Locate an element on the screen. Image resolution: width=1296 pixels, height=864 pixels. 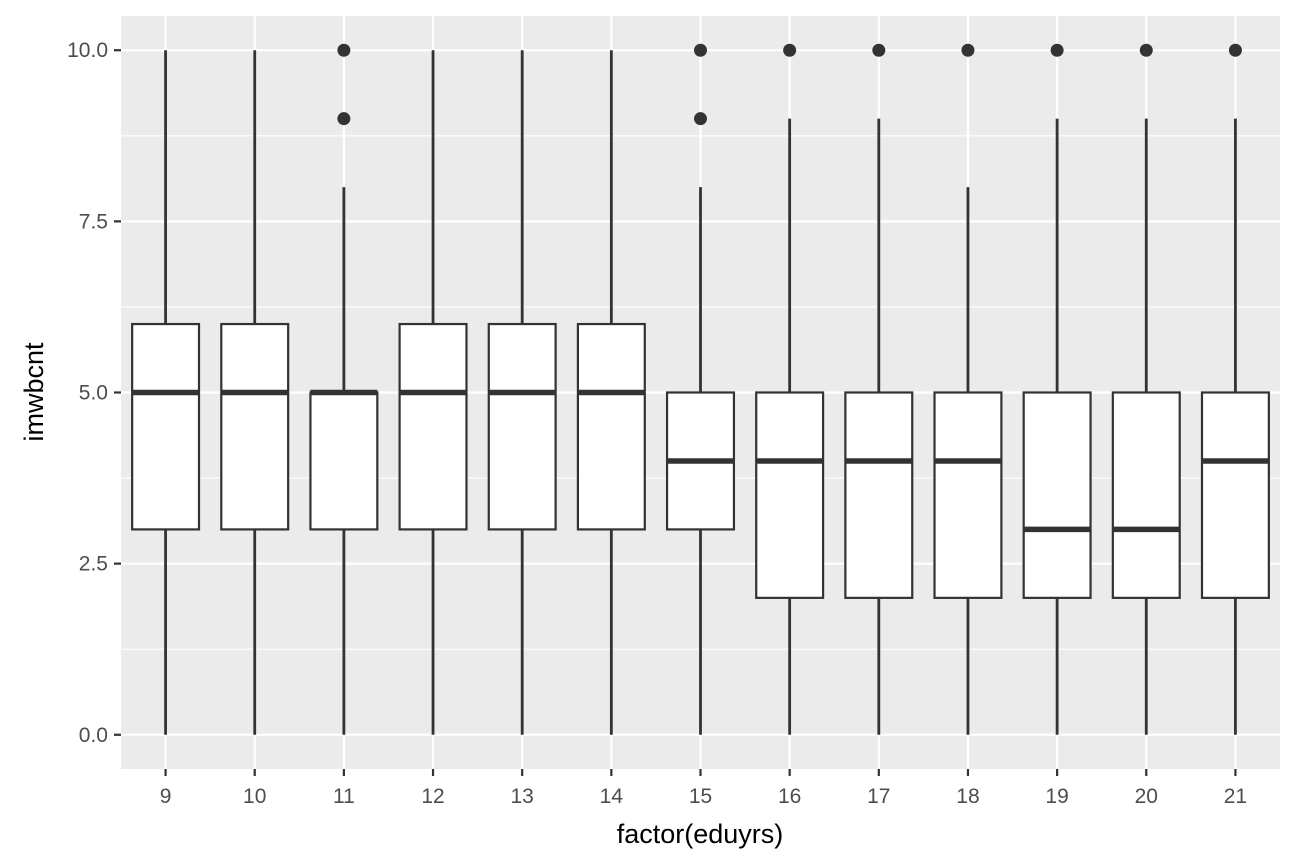
x-tick-label: 16 is located at coordinates (789, 796).